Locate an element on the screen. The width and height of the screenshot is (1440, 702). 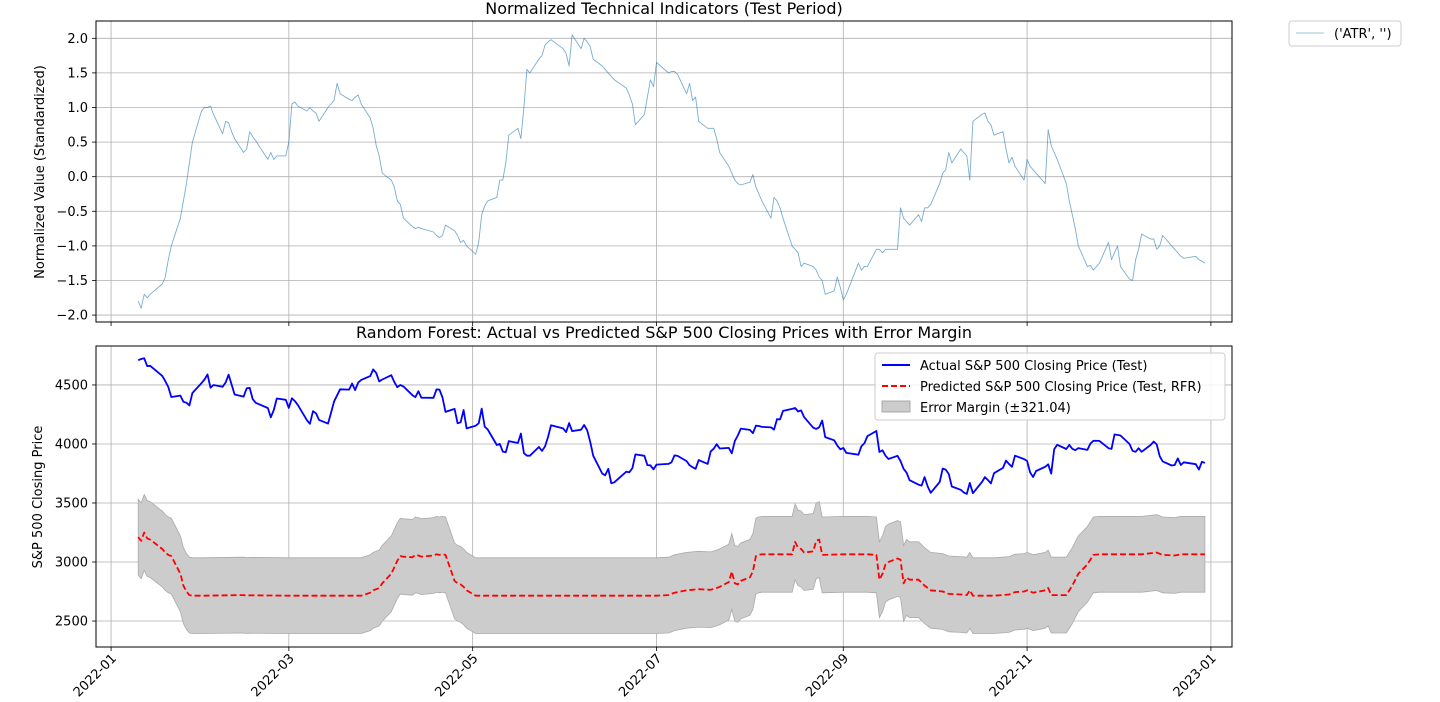
x-tick-label: 2022-11 is located at coordinates (1011, 675).